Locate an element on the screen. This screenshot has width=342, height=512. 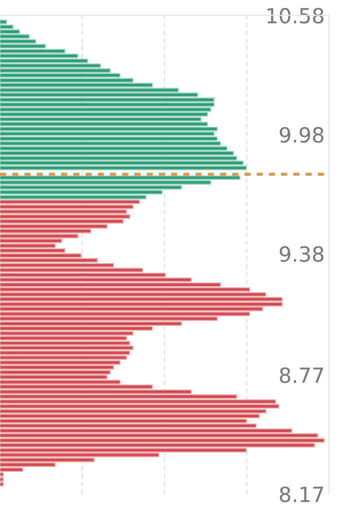
y-tick-label: 10.58 is located at coordinates (295, 16).